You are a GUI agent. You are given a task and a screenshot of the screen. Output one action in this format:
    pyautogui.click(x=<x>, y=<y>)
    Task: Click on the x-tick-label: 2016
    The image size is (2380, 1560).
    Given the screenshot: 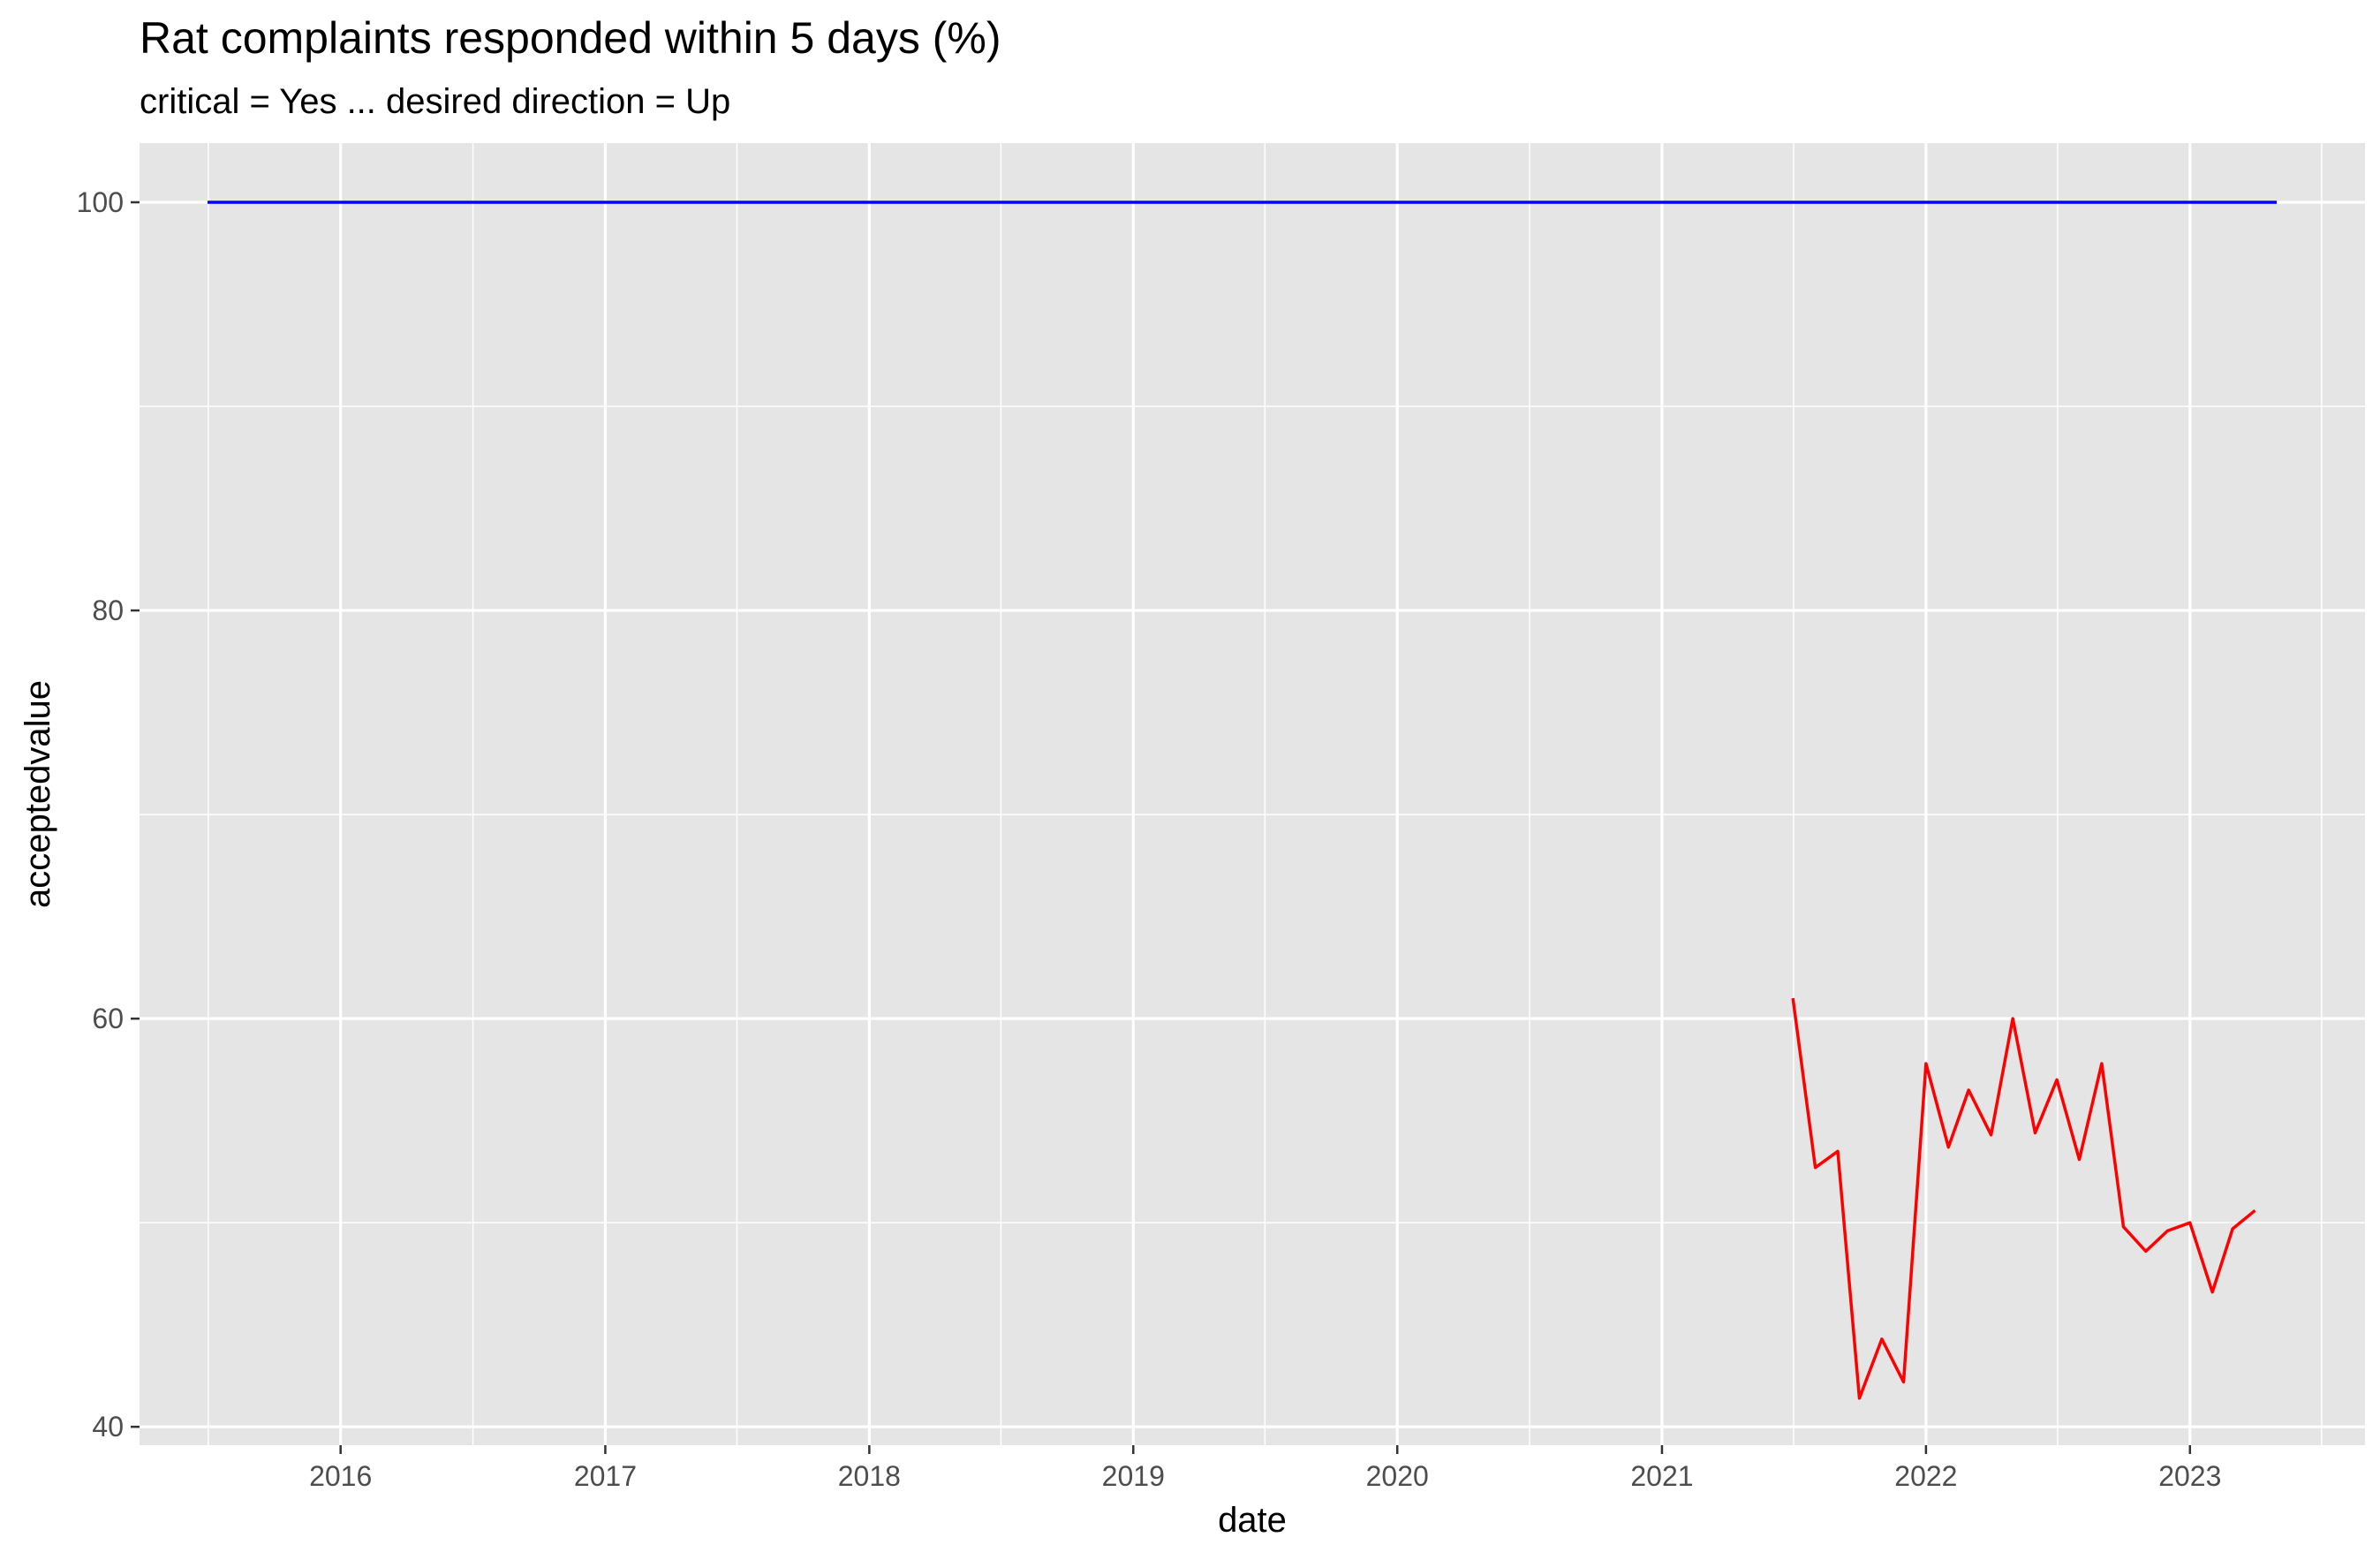 What is the action you would take?
    pyautogui.click(x=340, y=1476)
    